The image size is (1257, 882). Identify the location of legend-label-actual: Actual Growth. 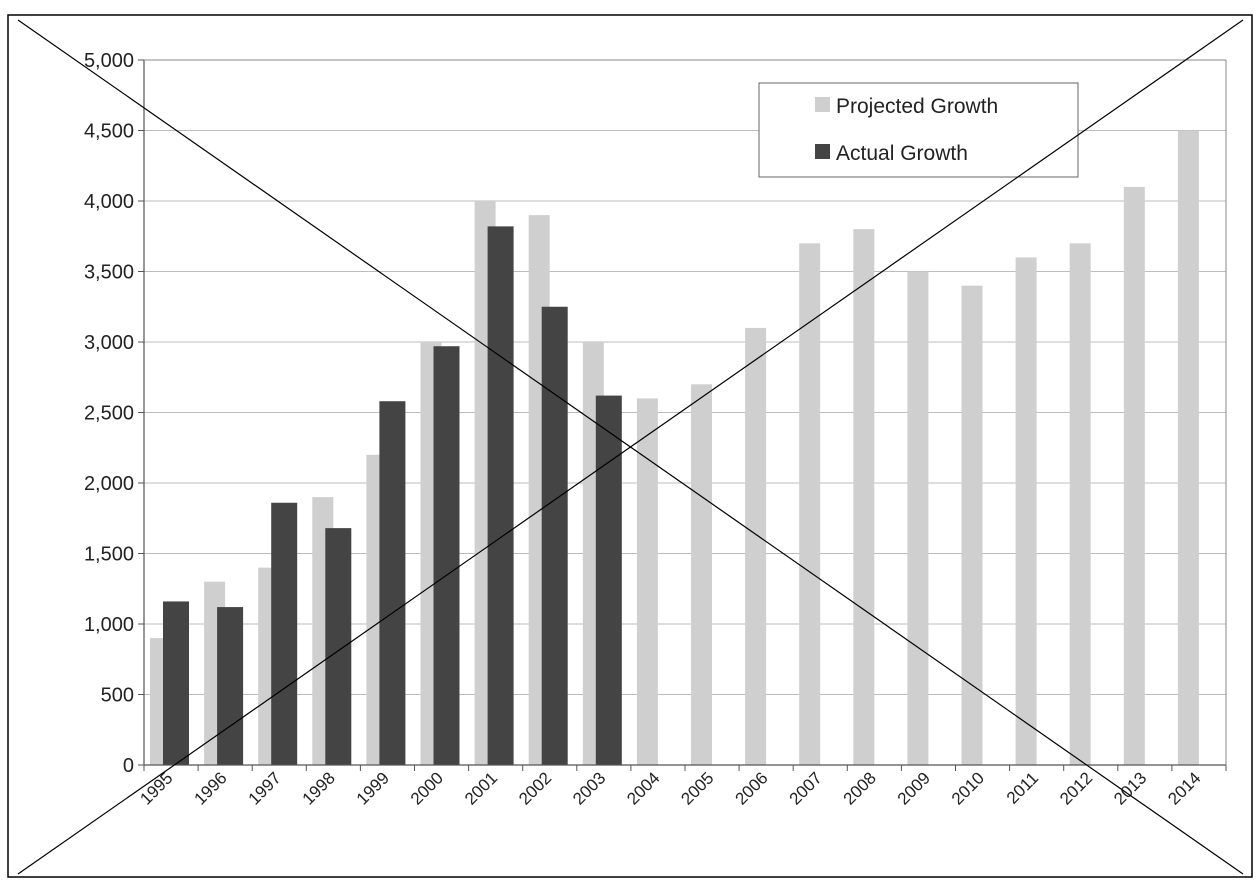
(902, 153).